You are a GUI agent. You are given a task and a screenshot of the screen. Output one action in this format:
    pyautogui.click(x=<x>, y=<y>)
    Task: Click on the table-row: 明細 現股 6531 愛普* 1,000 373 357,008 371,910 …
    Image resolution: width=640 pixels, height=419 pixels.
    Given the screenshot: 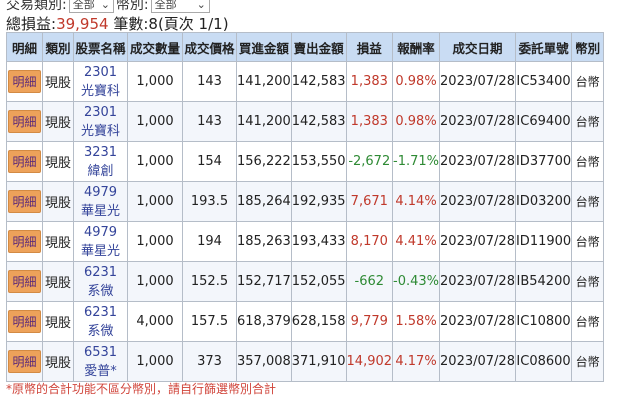 What is the action you would take?
    pyautogui.click(x=305, y=361)
    